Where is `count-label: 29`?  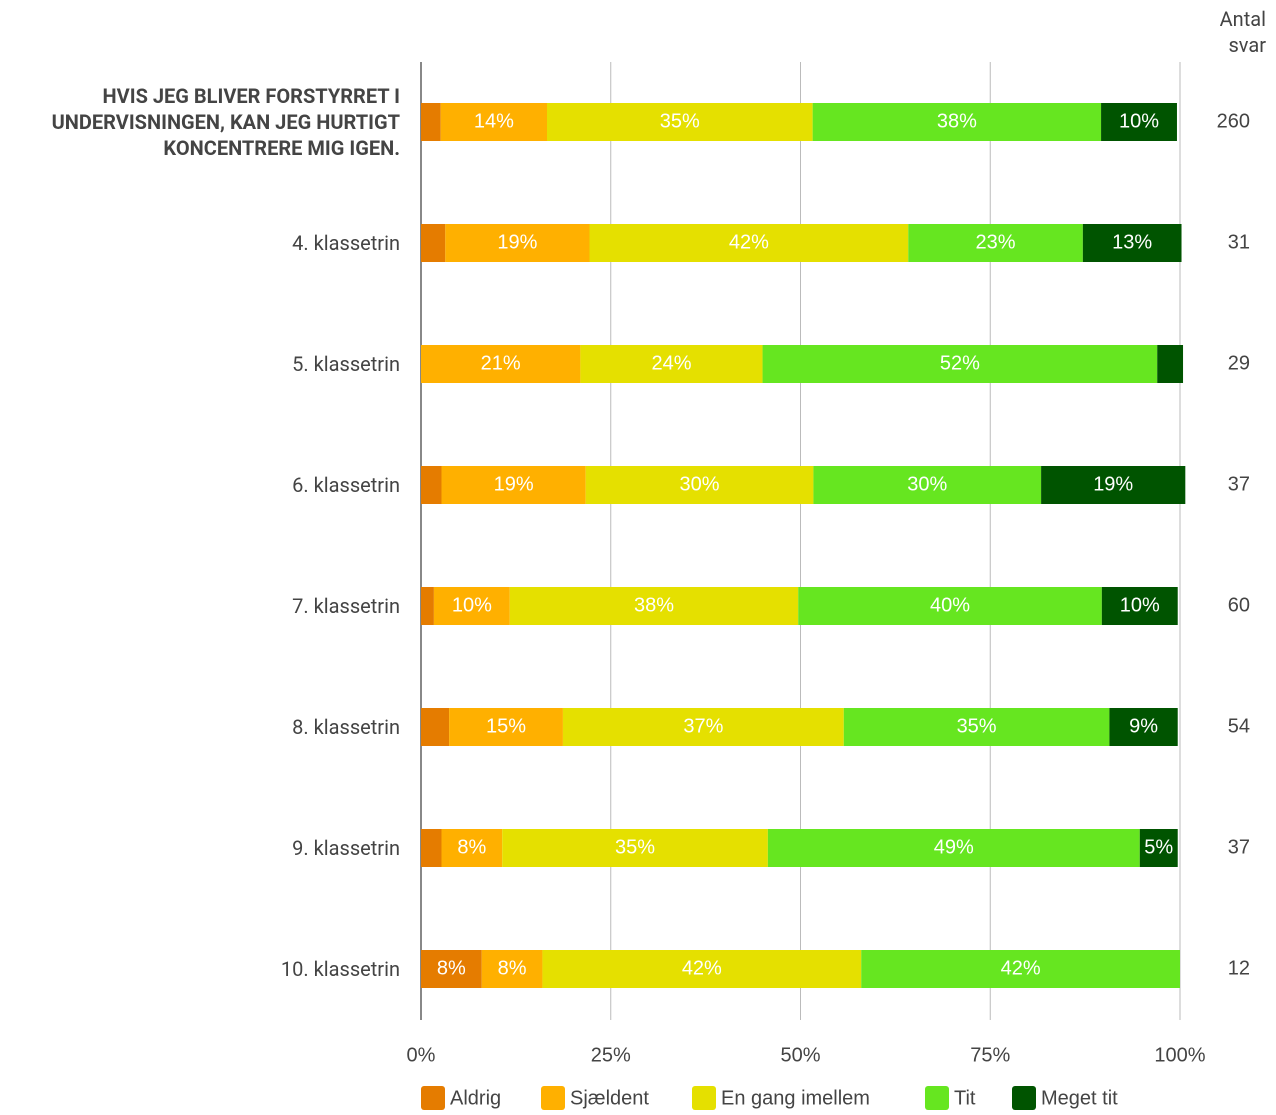
count-label: 29 is located at coordinates (1239, 363).